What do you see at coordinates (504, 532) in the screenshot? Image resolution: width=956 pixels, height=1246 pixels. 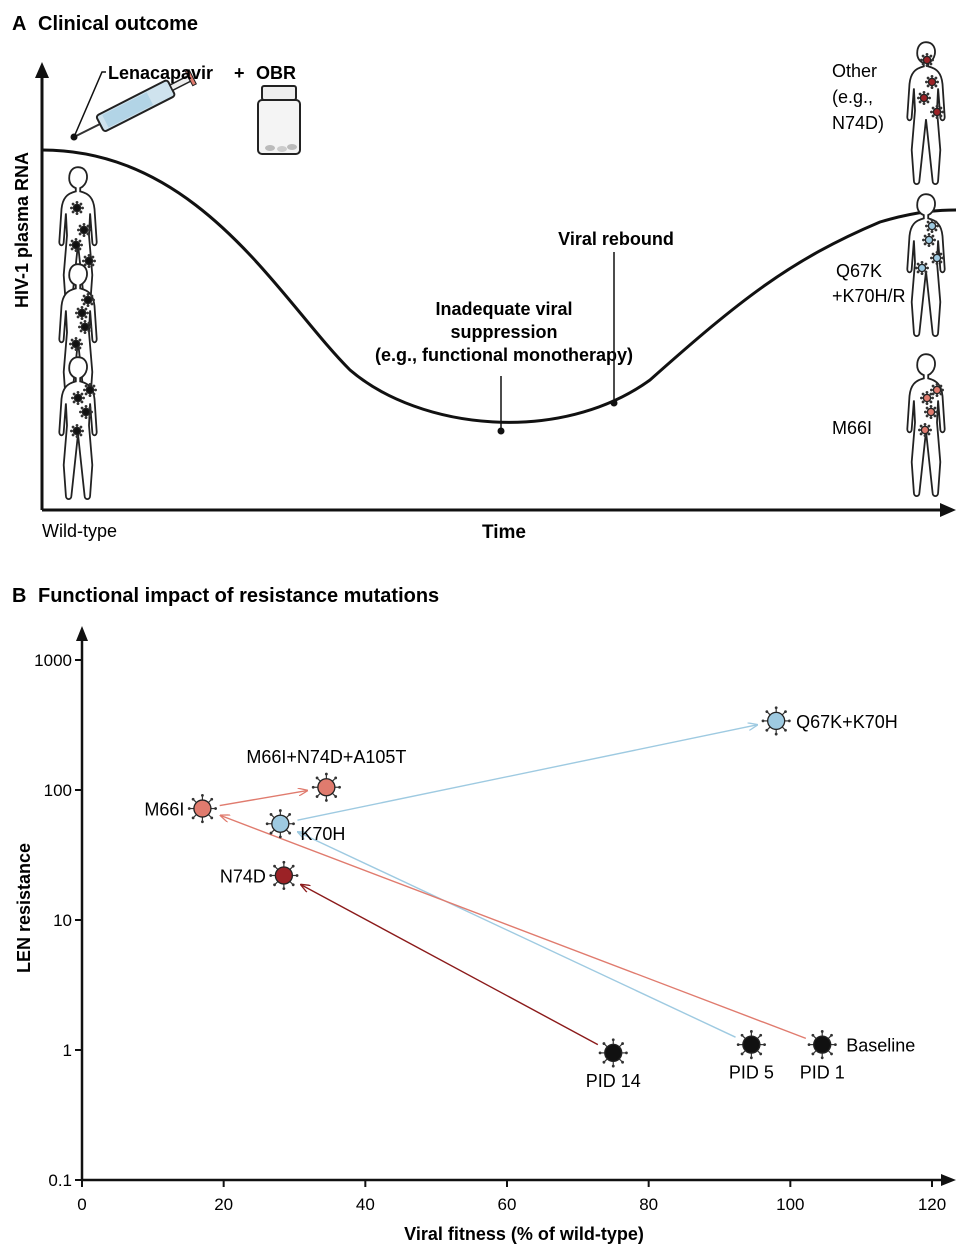 I see `panel-a-x-label: Time` at bounding box center [504, 532].